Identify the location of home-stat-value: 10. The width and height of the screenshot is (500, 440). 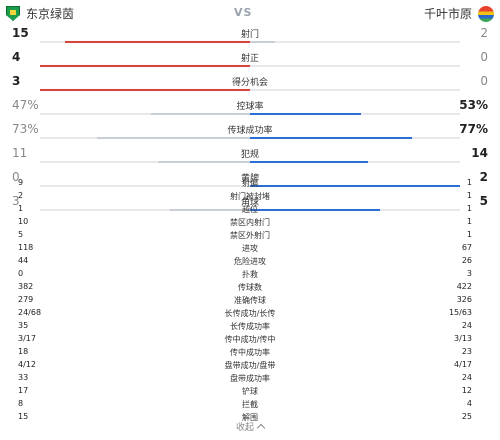
(23, 221).